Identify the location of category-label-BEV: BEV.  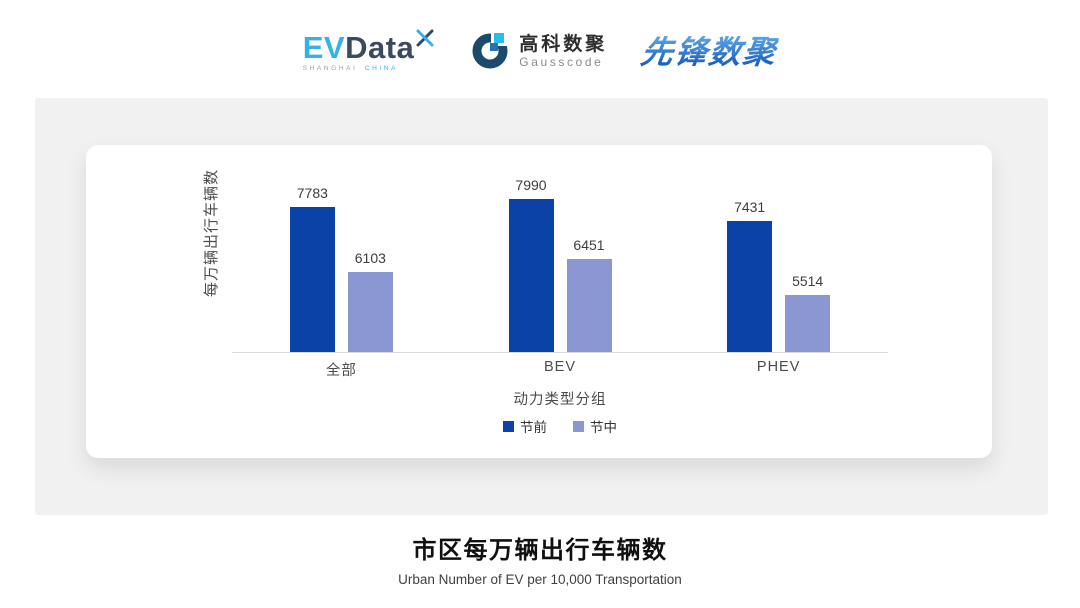
(559, 367).